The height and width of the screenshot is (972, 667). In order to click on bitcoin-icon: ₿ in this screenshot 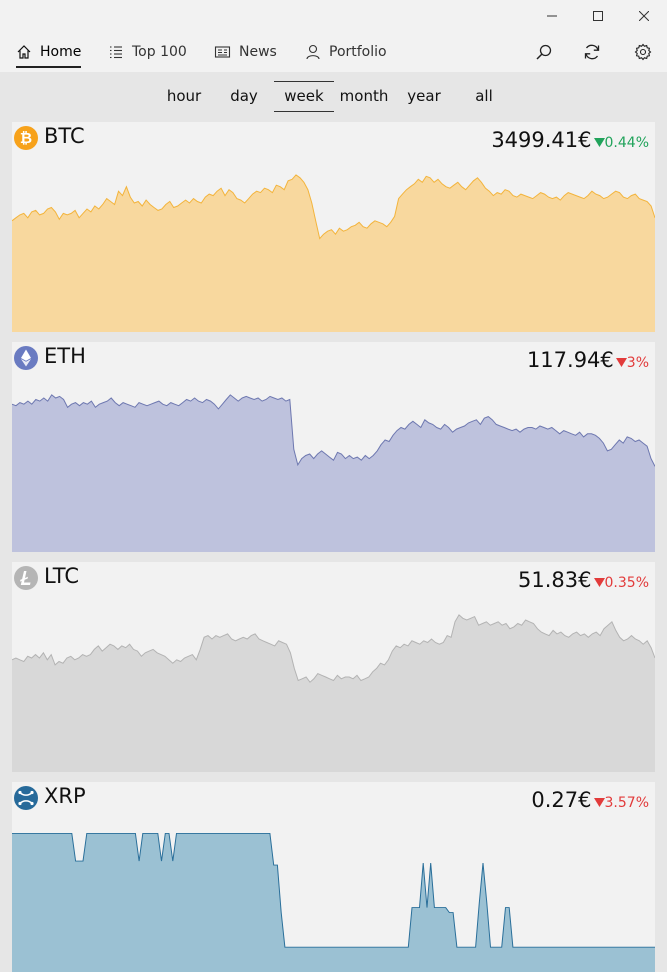, I will do `click(26, 138)`.